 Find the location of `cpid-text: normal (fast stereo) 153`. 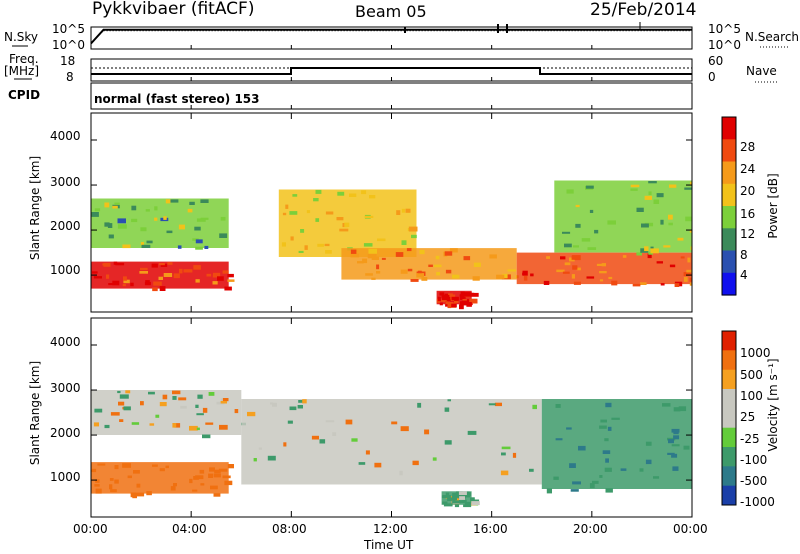

cpid-text: normal (fast stereo) 153 is located at coordinates (177, 99).